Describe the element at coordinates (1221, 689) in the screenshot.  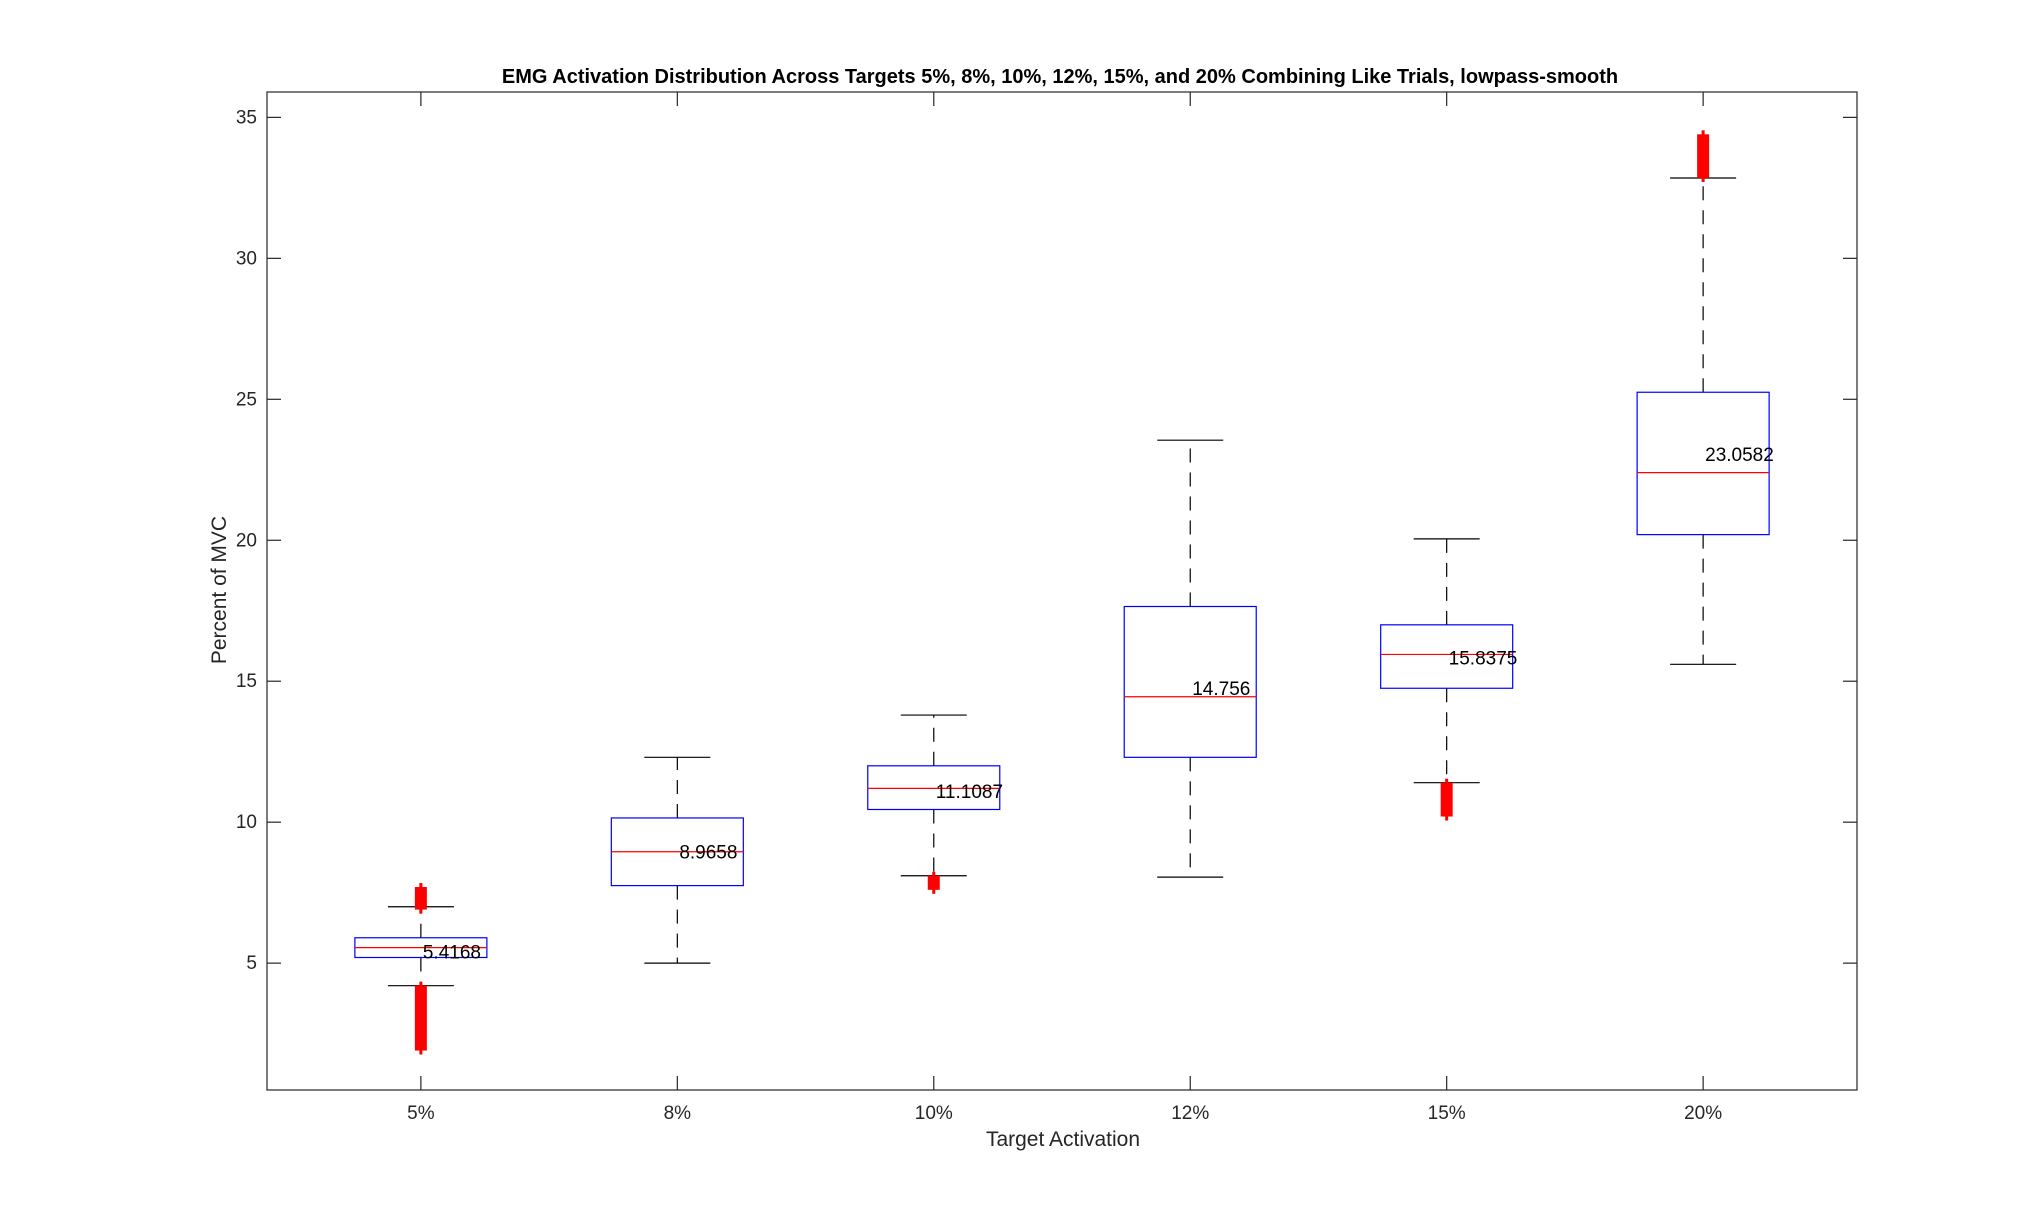
I see `mean-label: 14.756` at that location.